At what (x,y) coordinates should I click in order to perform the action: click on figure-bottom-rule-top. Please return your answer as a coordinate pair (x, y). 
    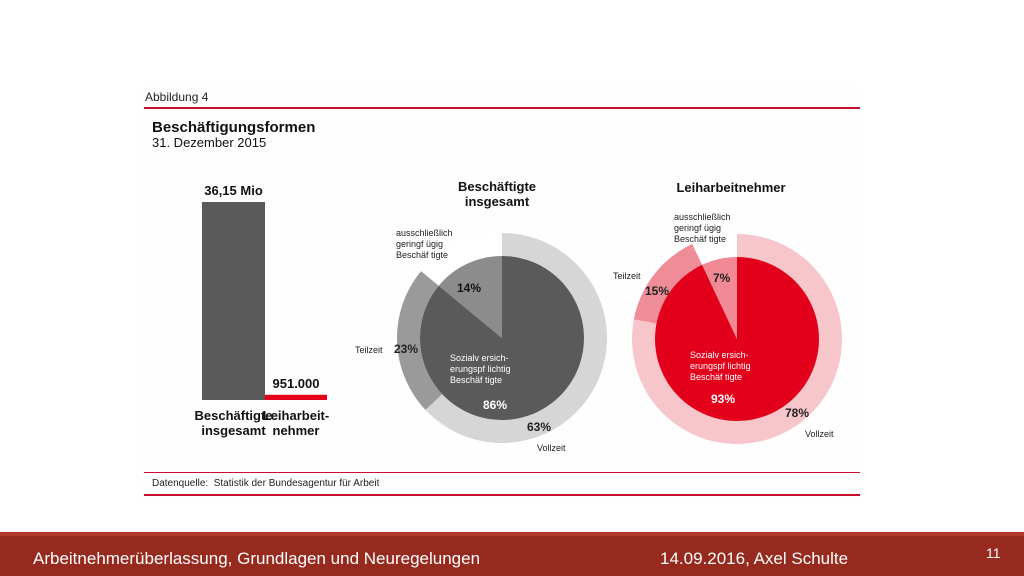
    Looking at the image, I should click on (502, 472).